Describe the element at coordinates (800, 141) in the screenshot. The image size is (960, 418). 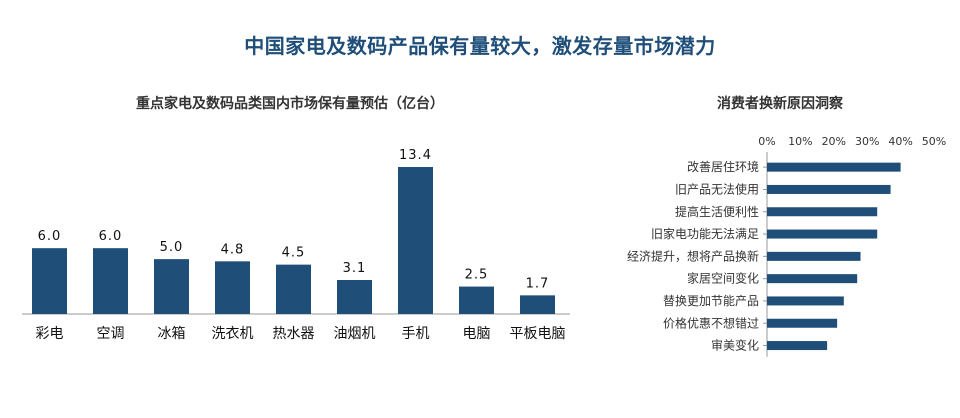
I see `x-tick-label: 10%` at that location.